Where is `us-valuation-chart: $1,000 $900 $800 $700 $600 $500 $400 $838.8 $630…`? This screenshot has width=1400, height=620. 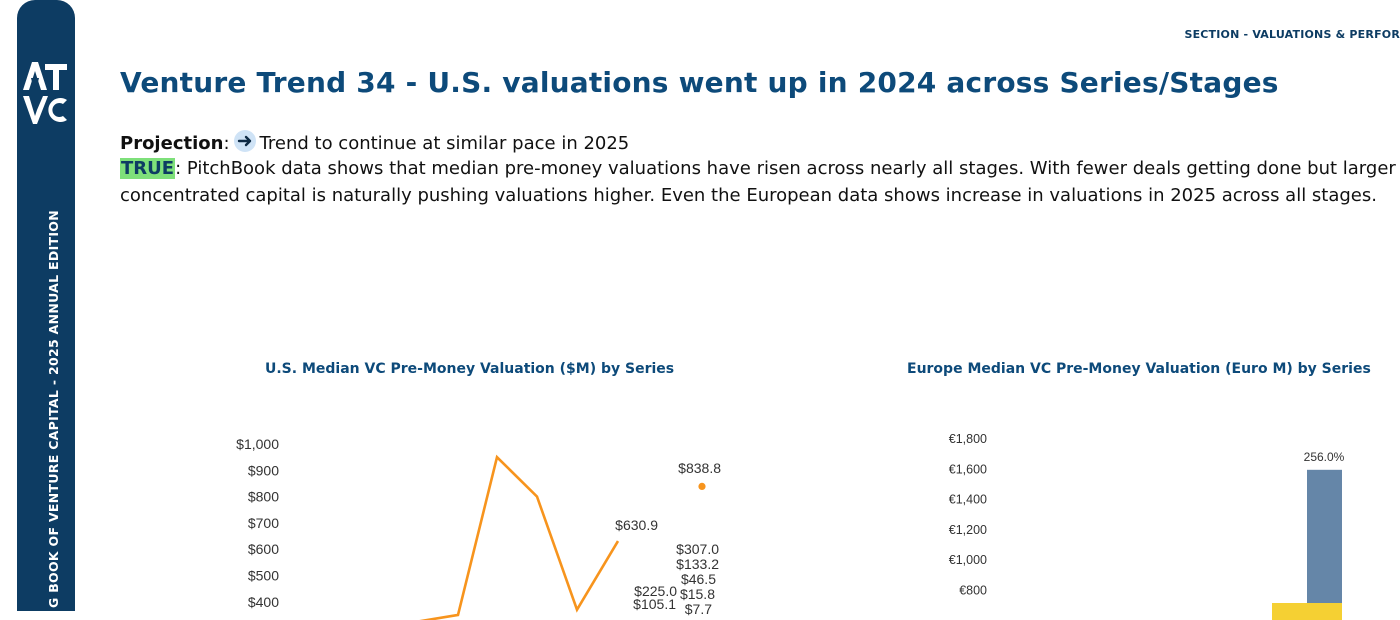 us-valuation-chart: $1,000 $900 $800 $700 $600 $500 $400 $838.8 $630… is located at coordinates (480, 520).